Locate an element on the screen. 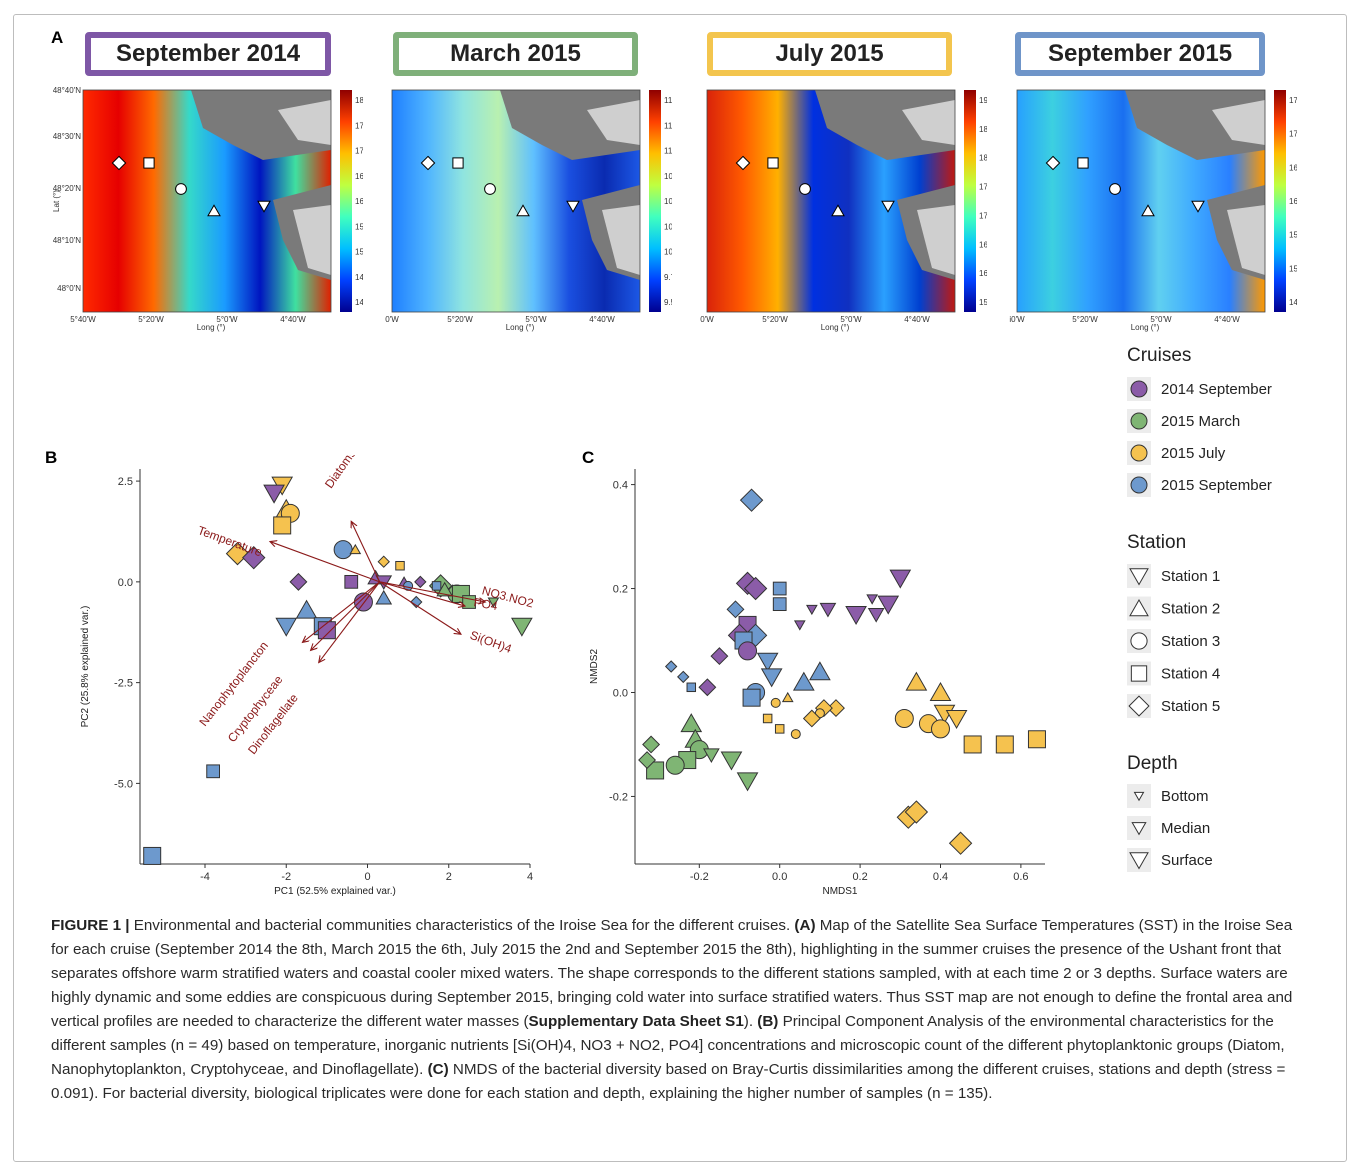 This screenshot has height=1172, width=1358. map-x-tick: 5°0'W is located at coordinates (851, 319).